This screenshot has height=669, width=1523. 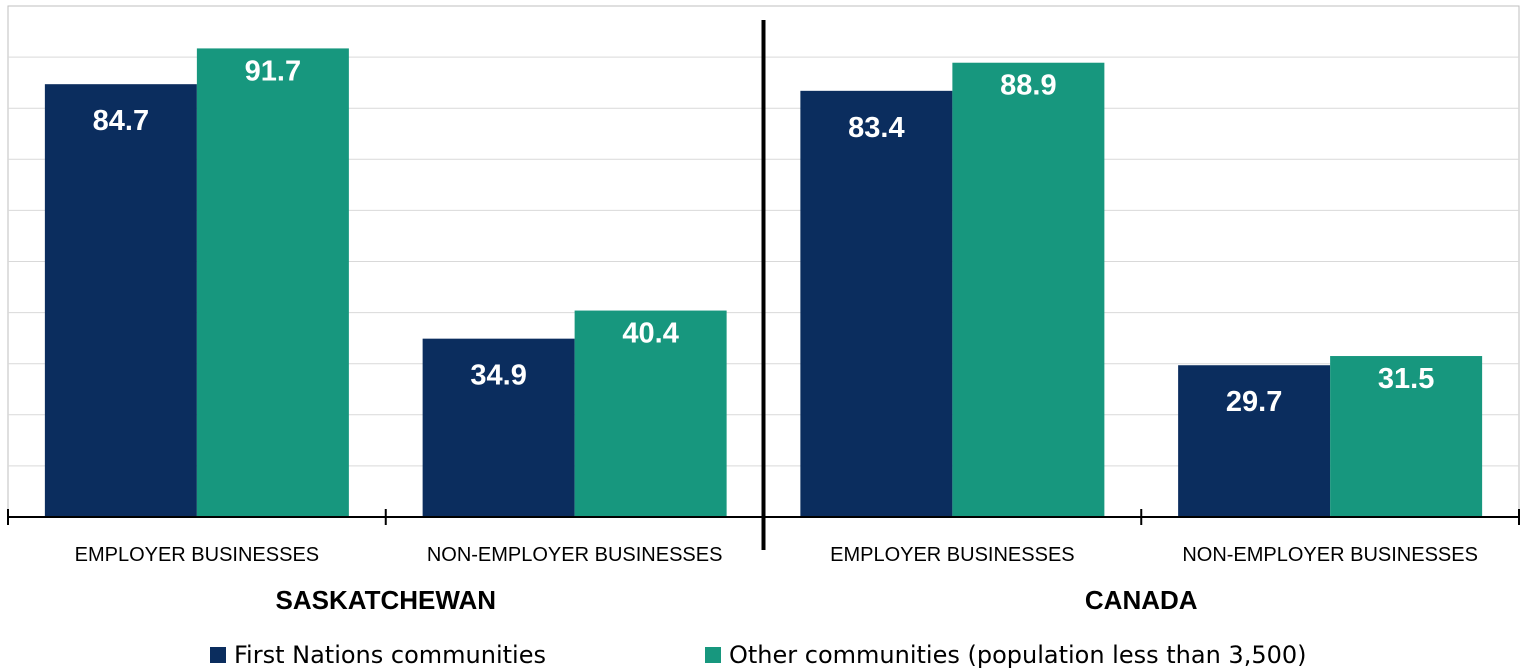 What do you see at coordinates (713, 655) in the screenshot?
I see `legend-swatch-other-communities` at bounding box center [713, 655].